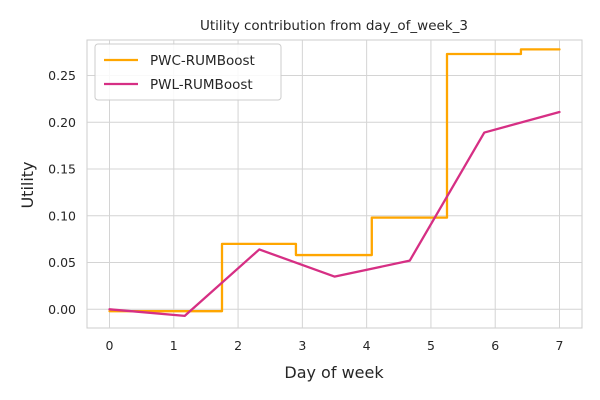 The height and width of the screenshot is (400, 600). What do you see at coordinates (495, 345) in the screenshot?
I see `x-tick-label: 6` at bounding box center [495, 345].